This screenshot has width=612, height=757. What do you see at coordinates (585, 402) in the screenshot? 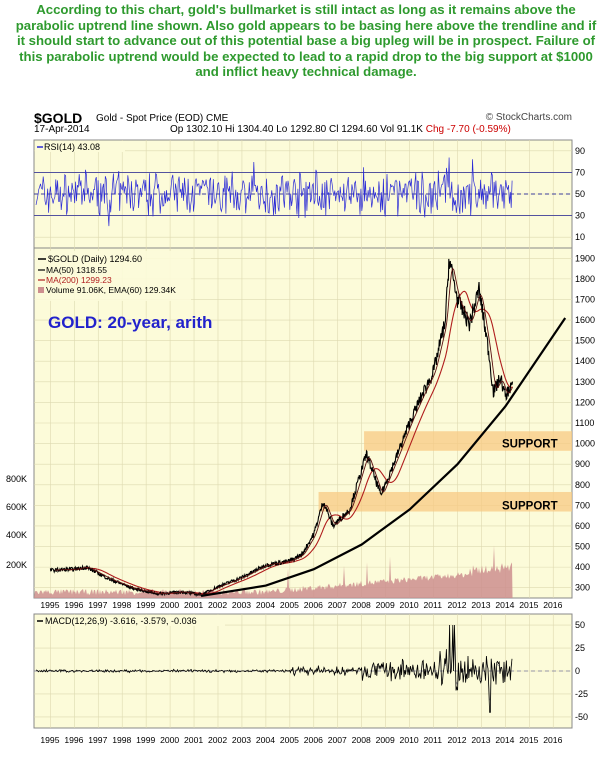
I see `price-tick-label: 1200` at bounding box center [585, 402].